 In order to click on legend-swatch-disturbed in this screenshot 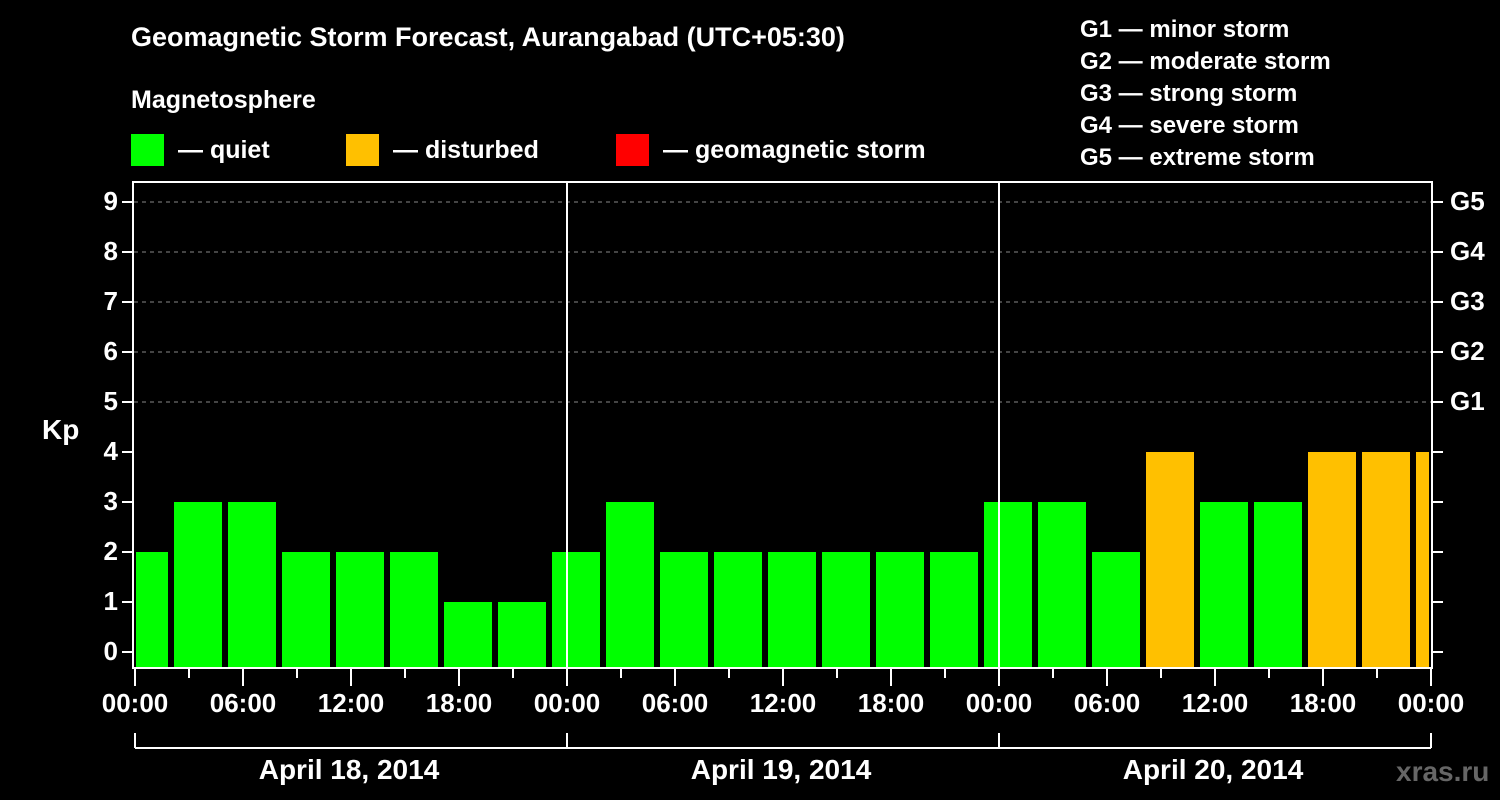, I will do `click(362, 150)`.